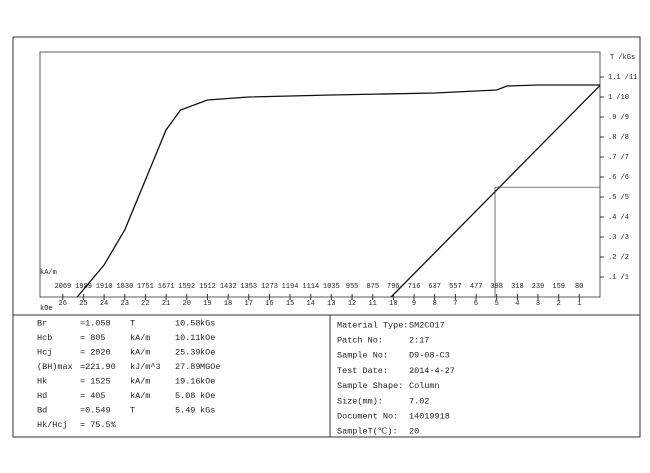 This screenshot has height=473, width=650. What do you see at coordinates (419, 340) in the screenshot?
I see `sample-cell: 2:17` at bounding box center [419, 340].